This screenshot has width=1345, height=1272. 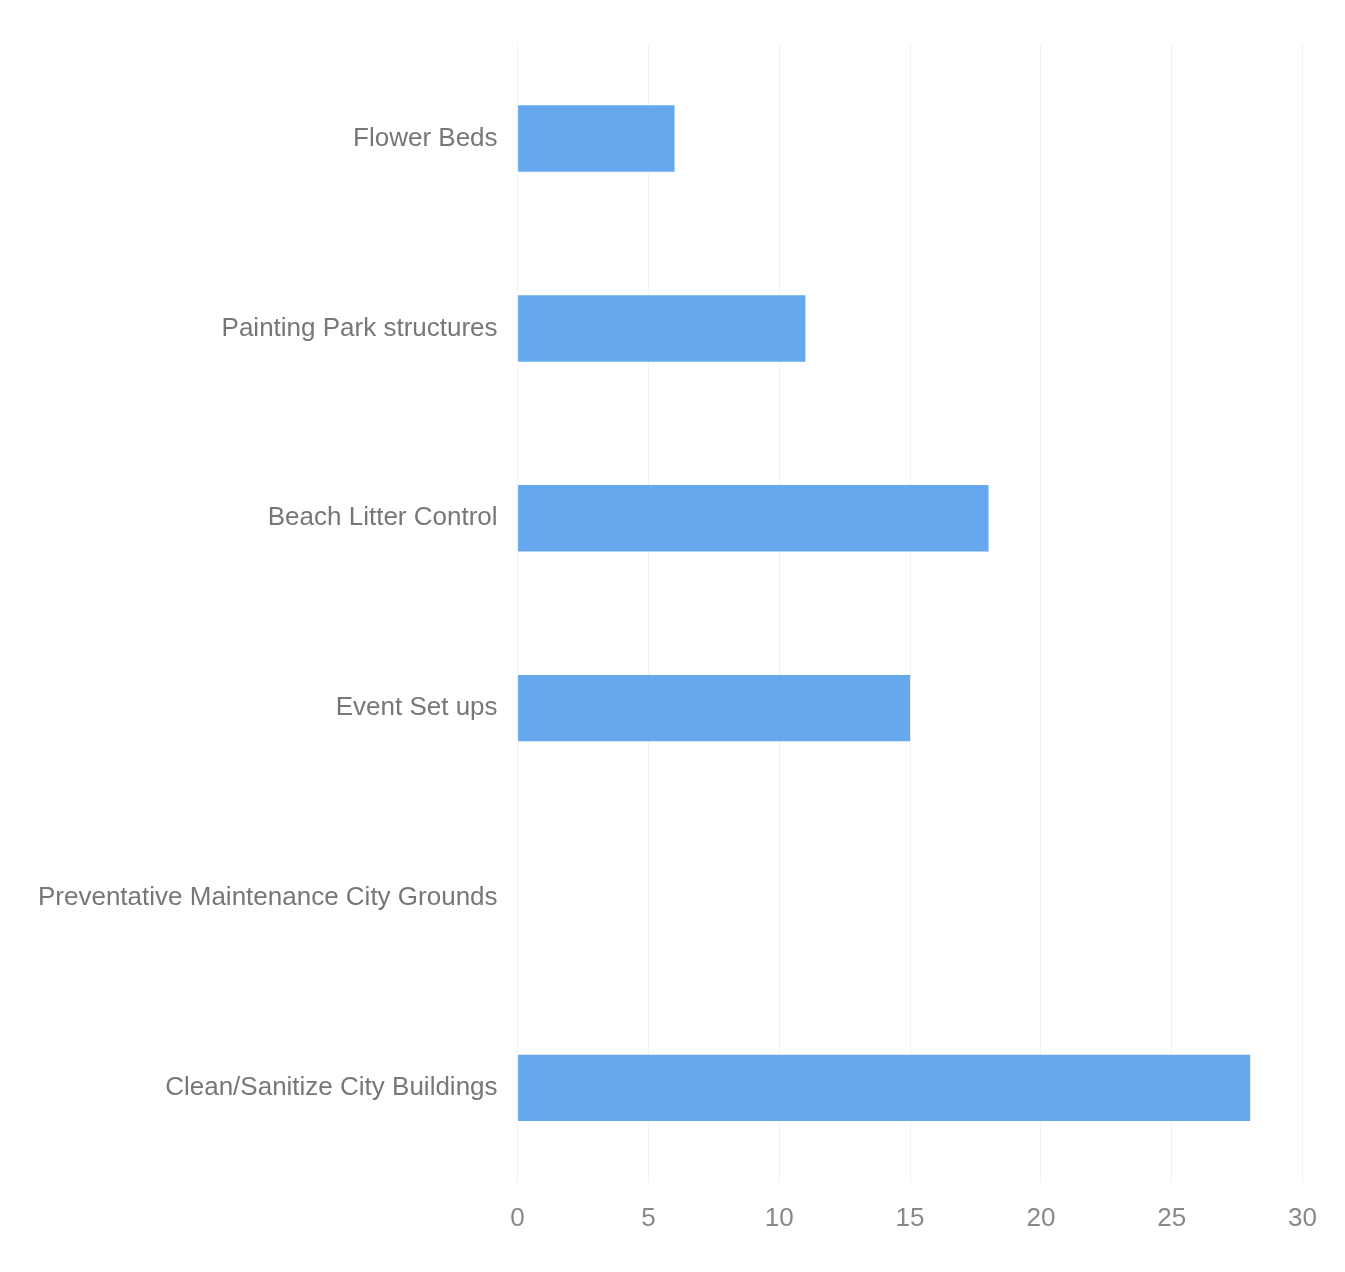 I want to click on x-tick-label: 30, so click(x=1302, y=1216).